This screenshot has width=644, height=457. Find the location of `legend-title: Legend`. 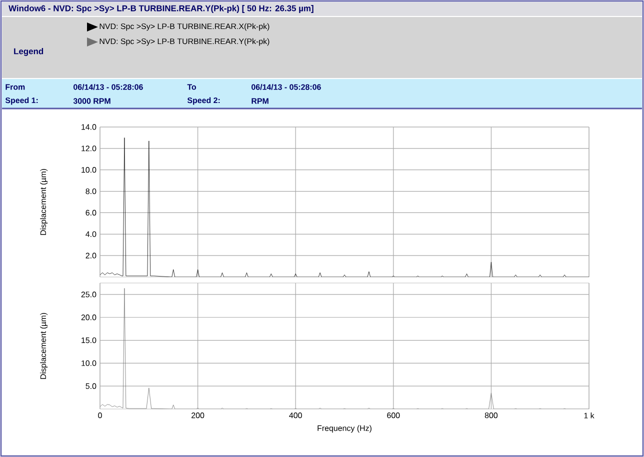

legend-title: Legend is located at coordinates (29, 52).